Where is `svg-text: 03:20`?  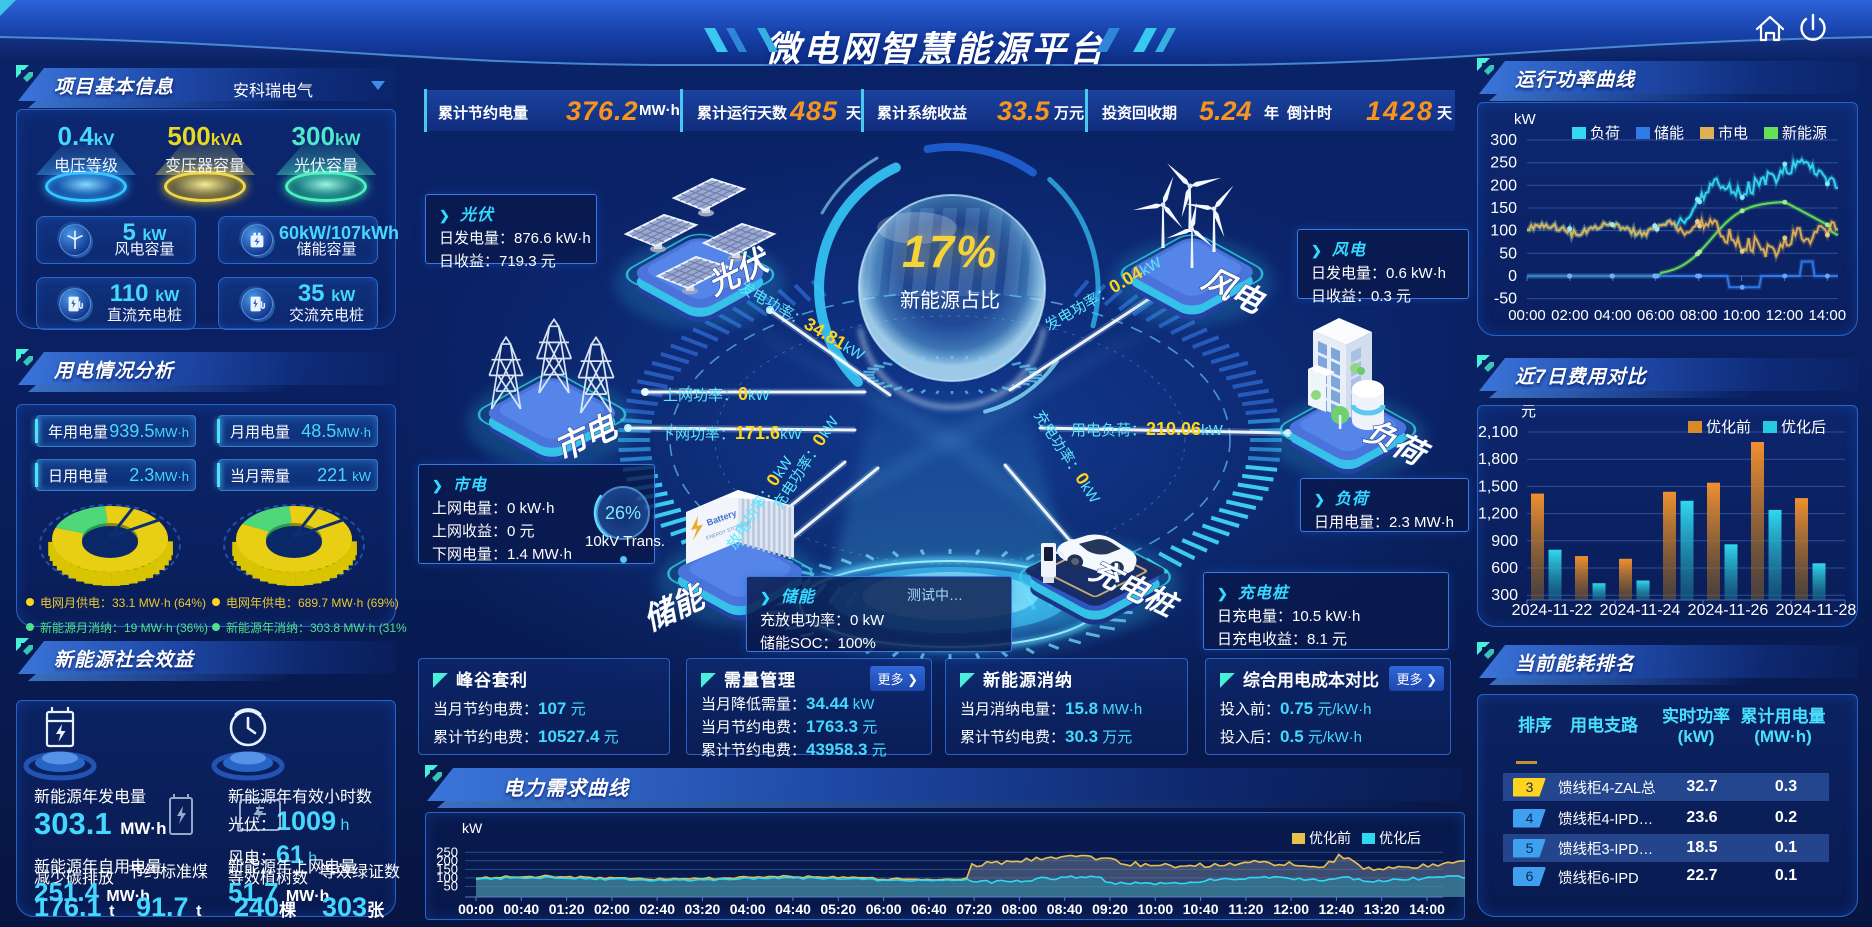
svg-text: 03:20 is located at coordinates (702, 909).